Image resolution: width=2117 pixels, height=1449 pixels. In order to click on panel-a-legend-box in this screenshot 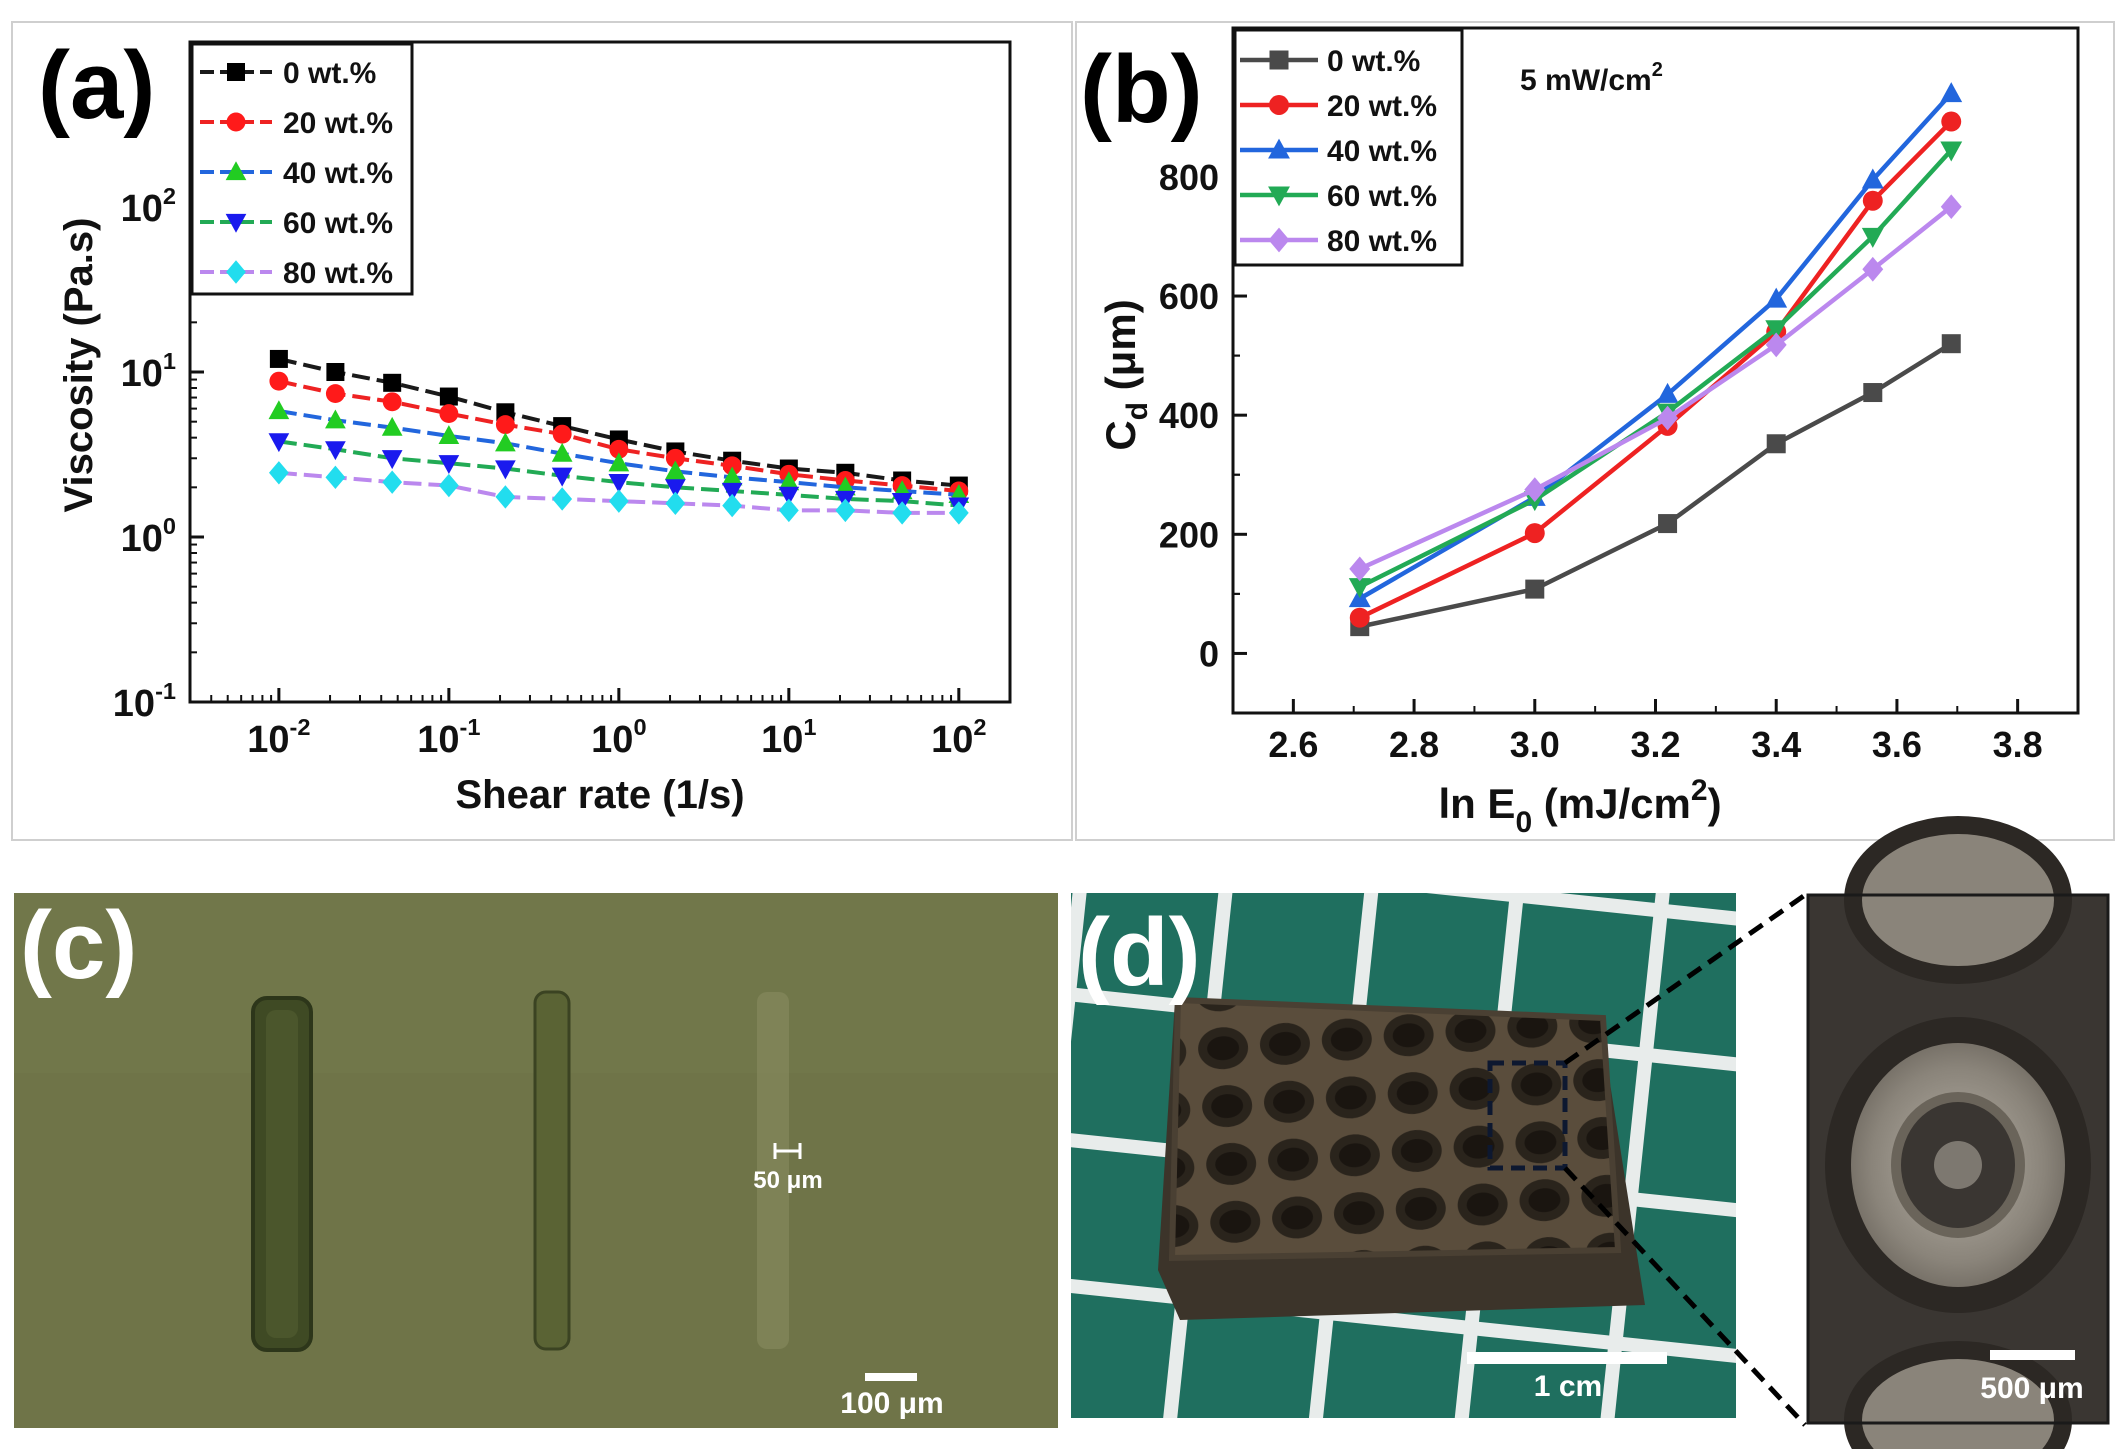, I will do `click(302, 169)`.